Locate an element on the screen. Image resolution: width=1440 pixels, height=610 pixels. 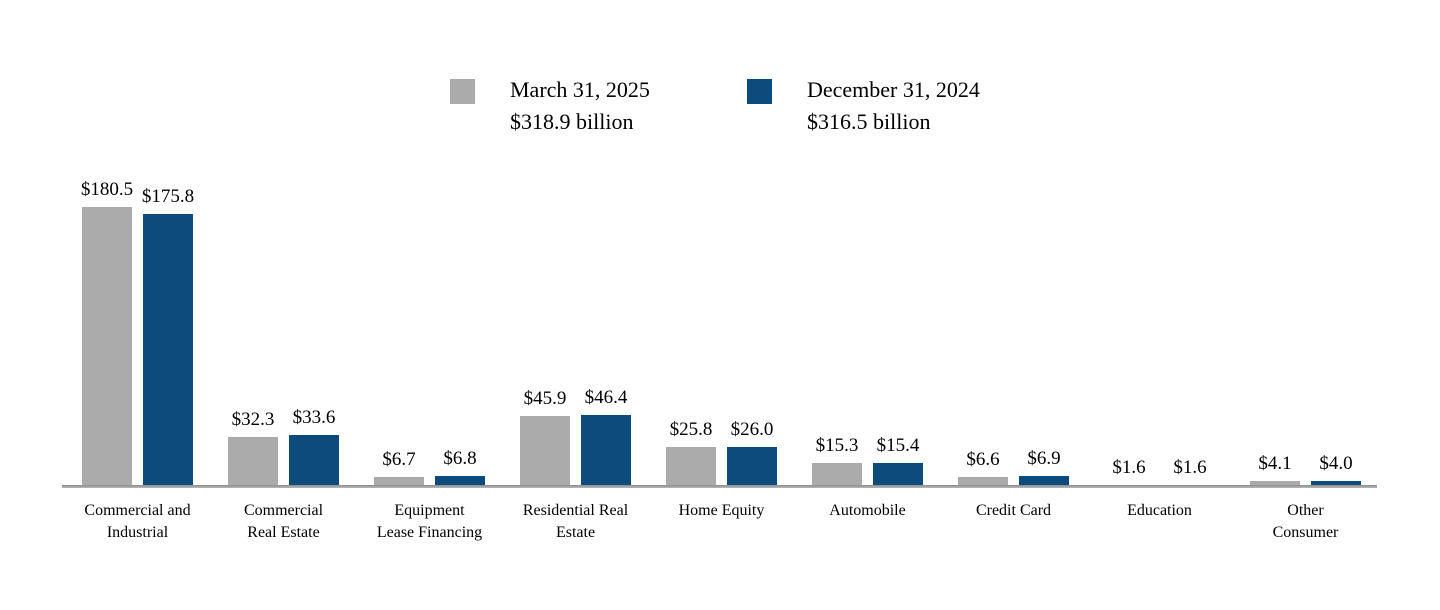
legend-swatch-december-2024 is located at coordinates (759, 91).